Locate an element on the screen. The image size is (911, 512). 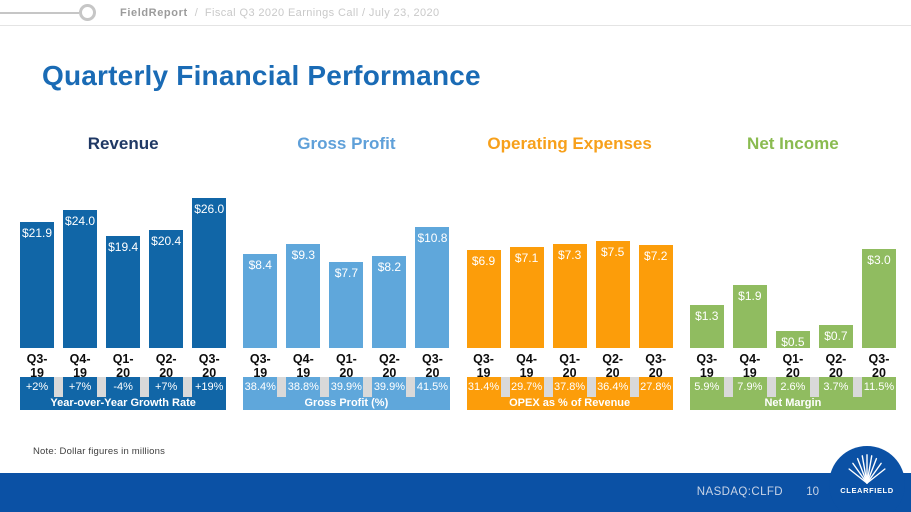
bar-value-label: $8.4 is located at coordinates (260, 265).